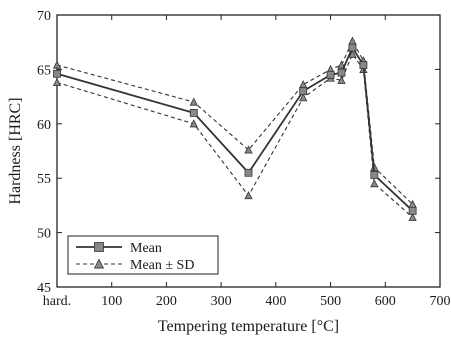 This screenshot has width=451, height=337. Describe the element at coordinates (221, 301) in the screenshot. I see `x-tick-label: 300` at that location.